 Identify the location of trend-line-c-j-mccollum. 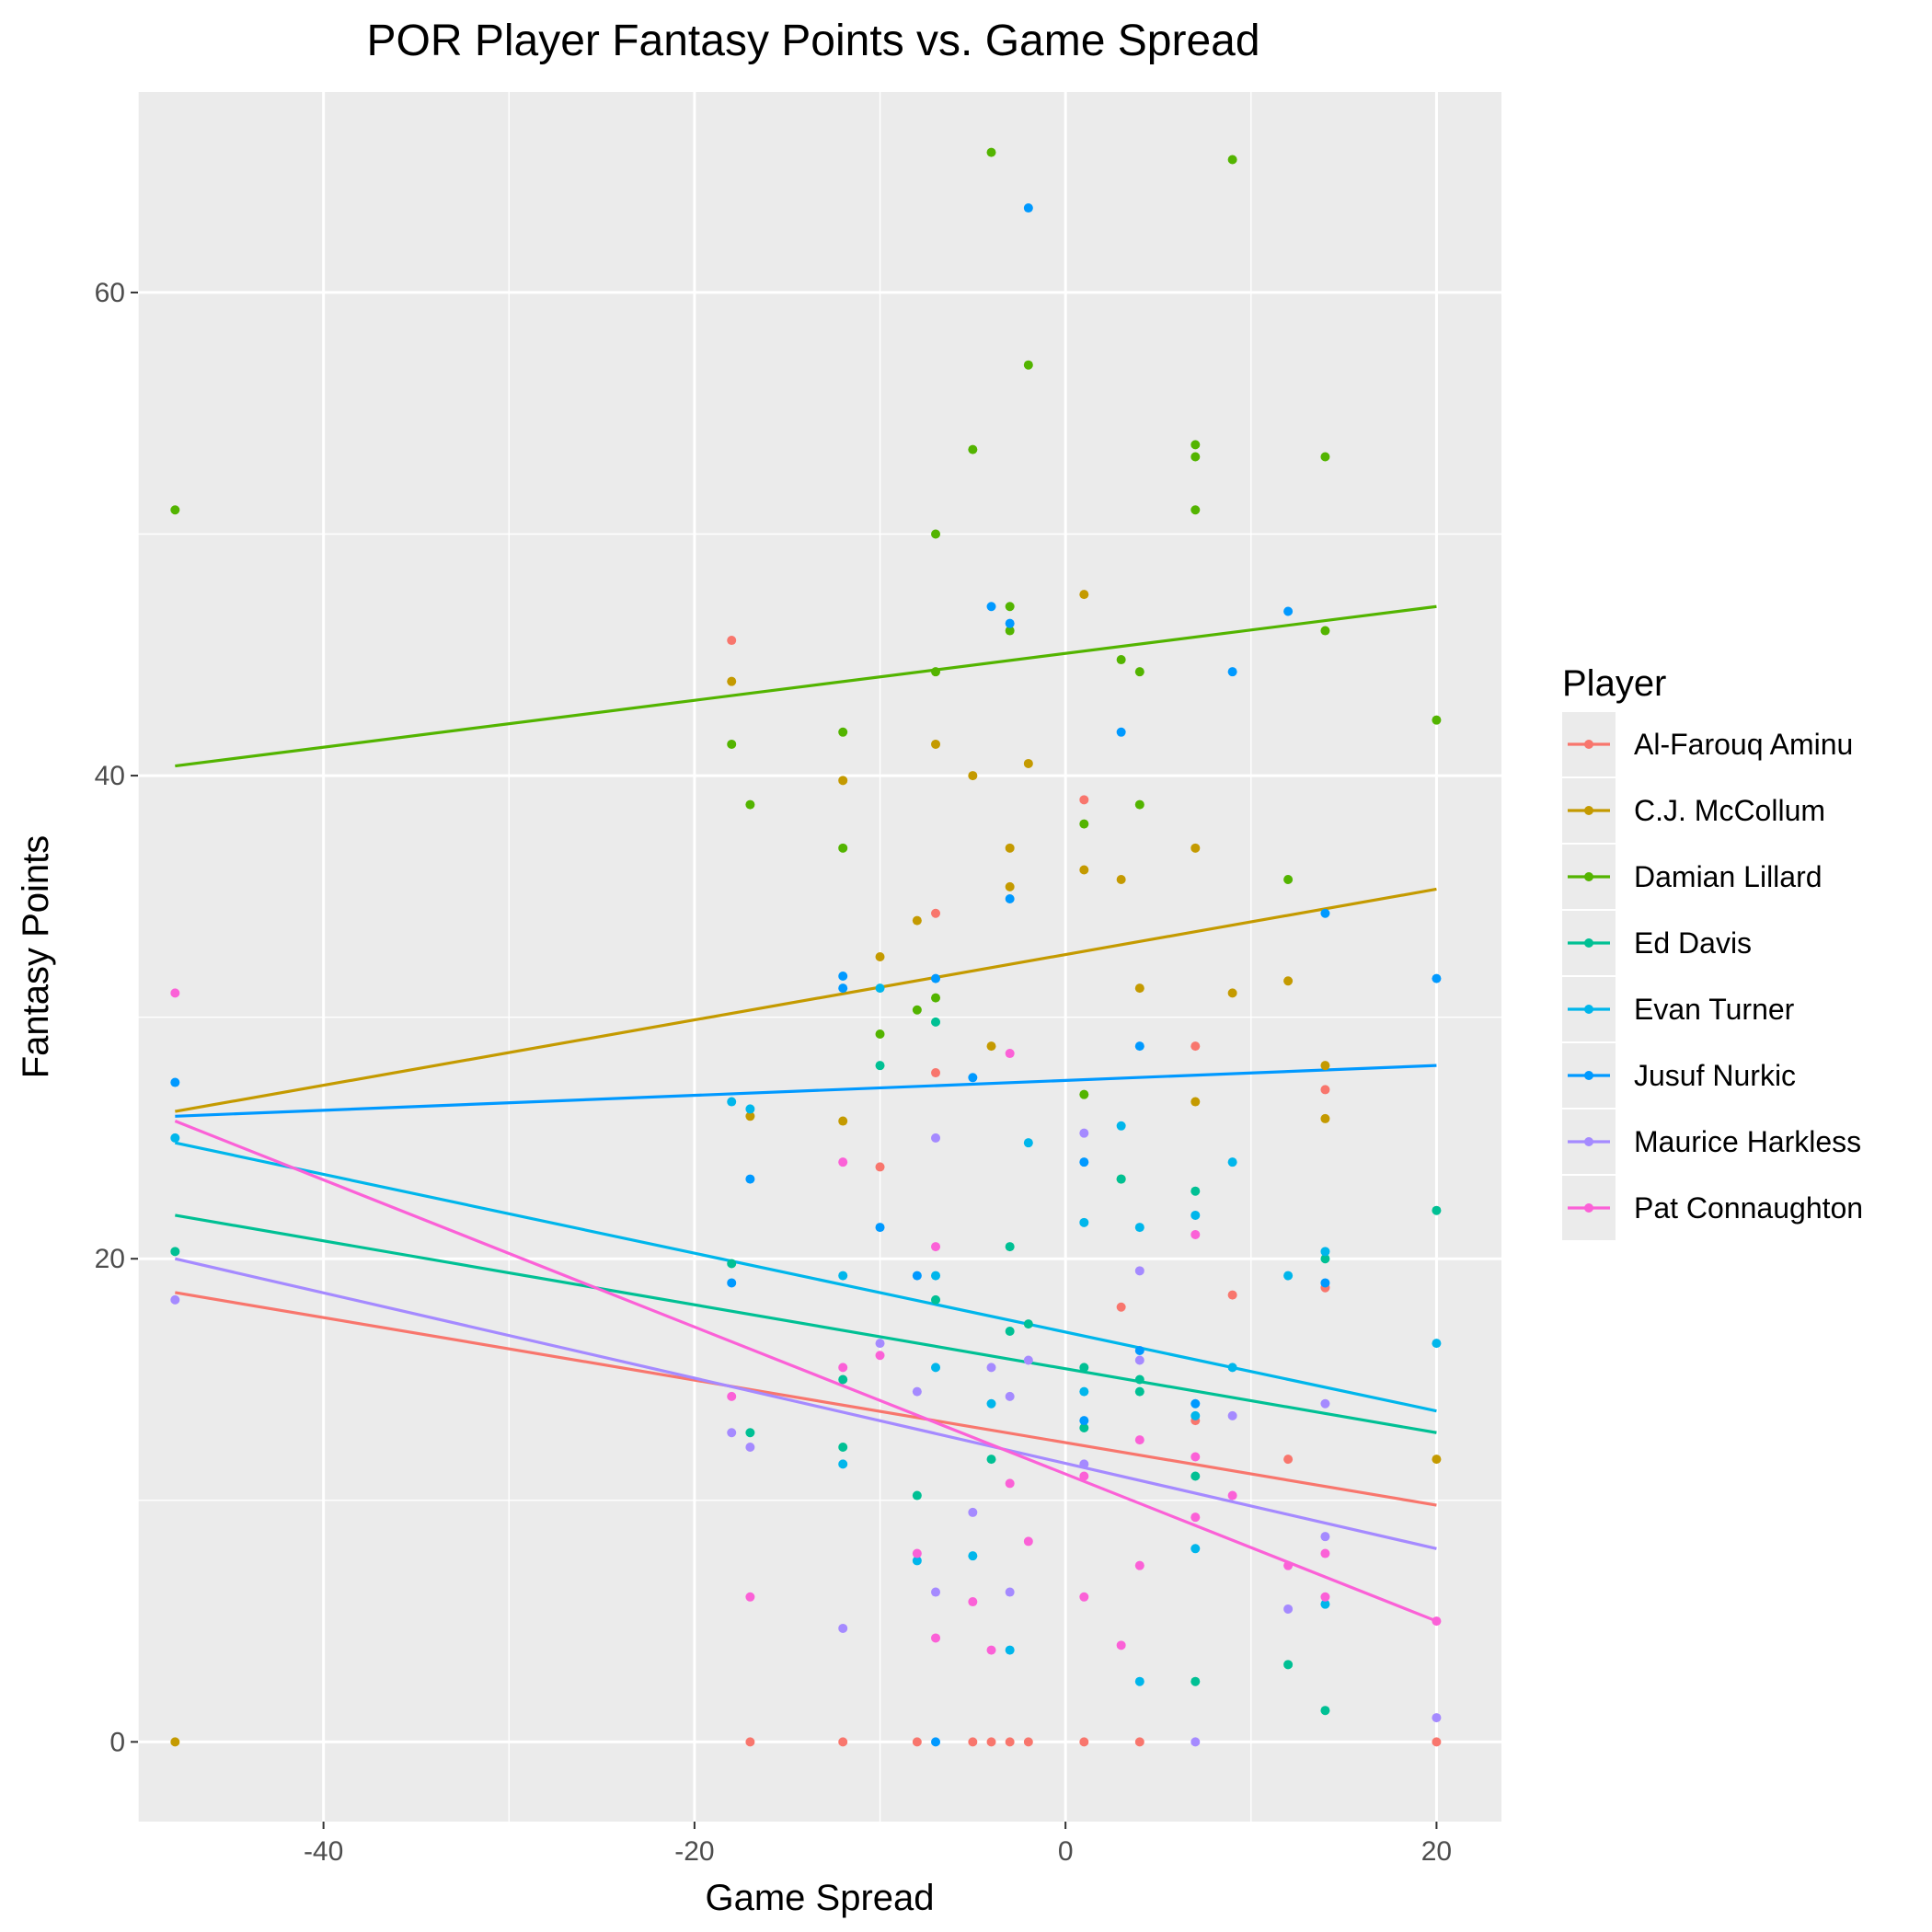
(806, 1000).